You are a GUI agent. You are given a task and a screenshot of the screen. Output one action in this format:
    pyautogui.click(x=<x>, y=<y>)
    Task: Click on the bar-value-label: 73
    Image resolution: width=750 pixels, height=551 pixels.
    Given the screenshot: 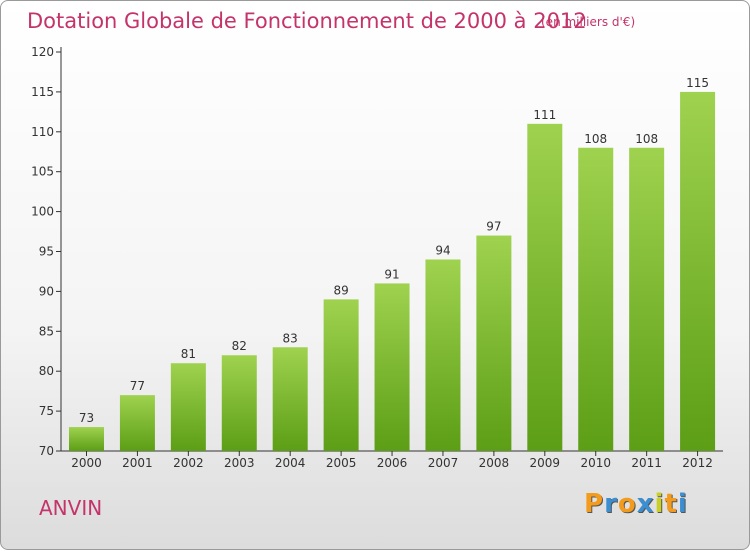 What is the action you would take?
    pyautogui.click(x=86, y=418)
    